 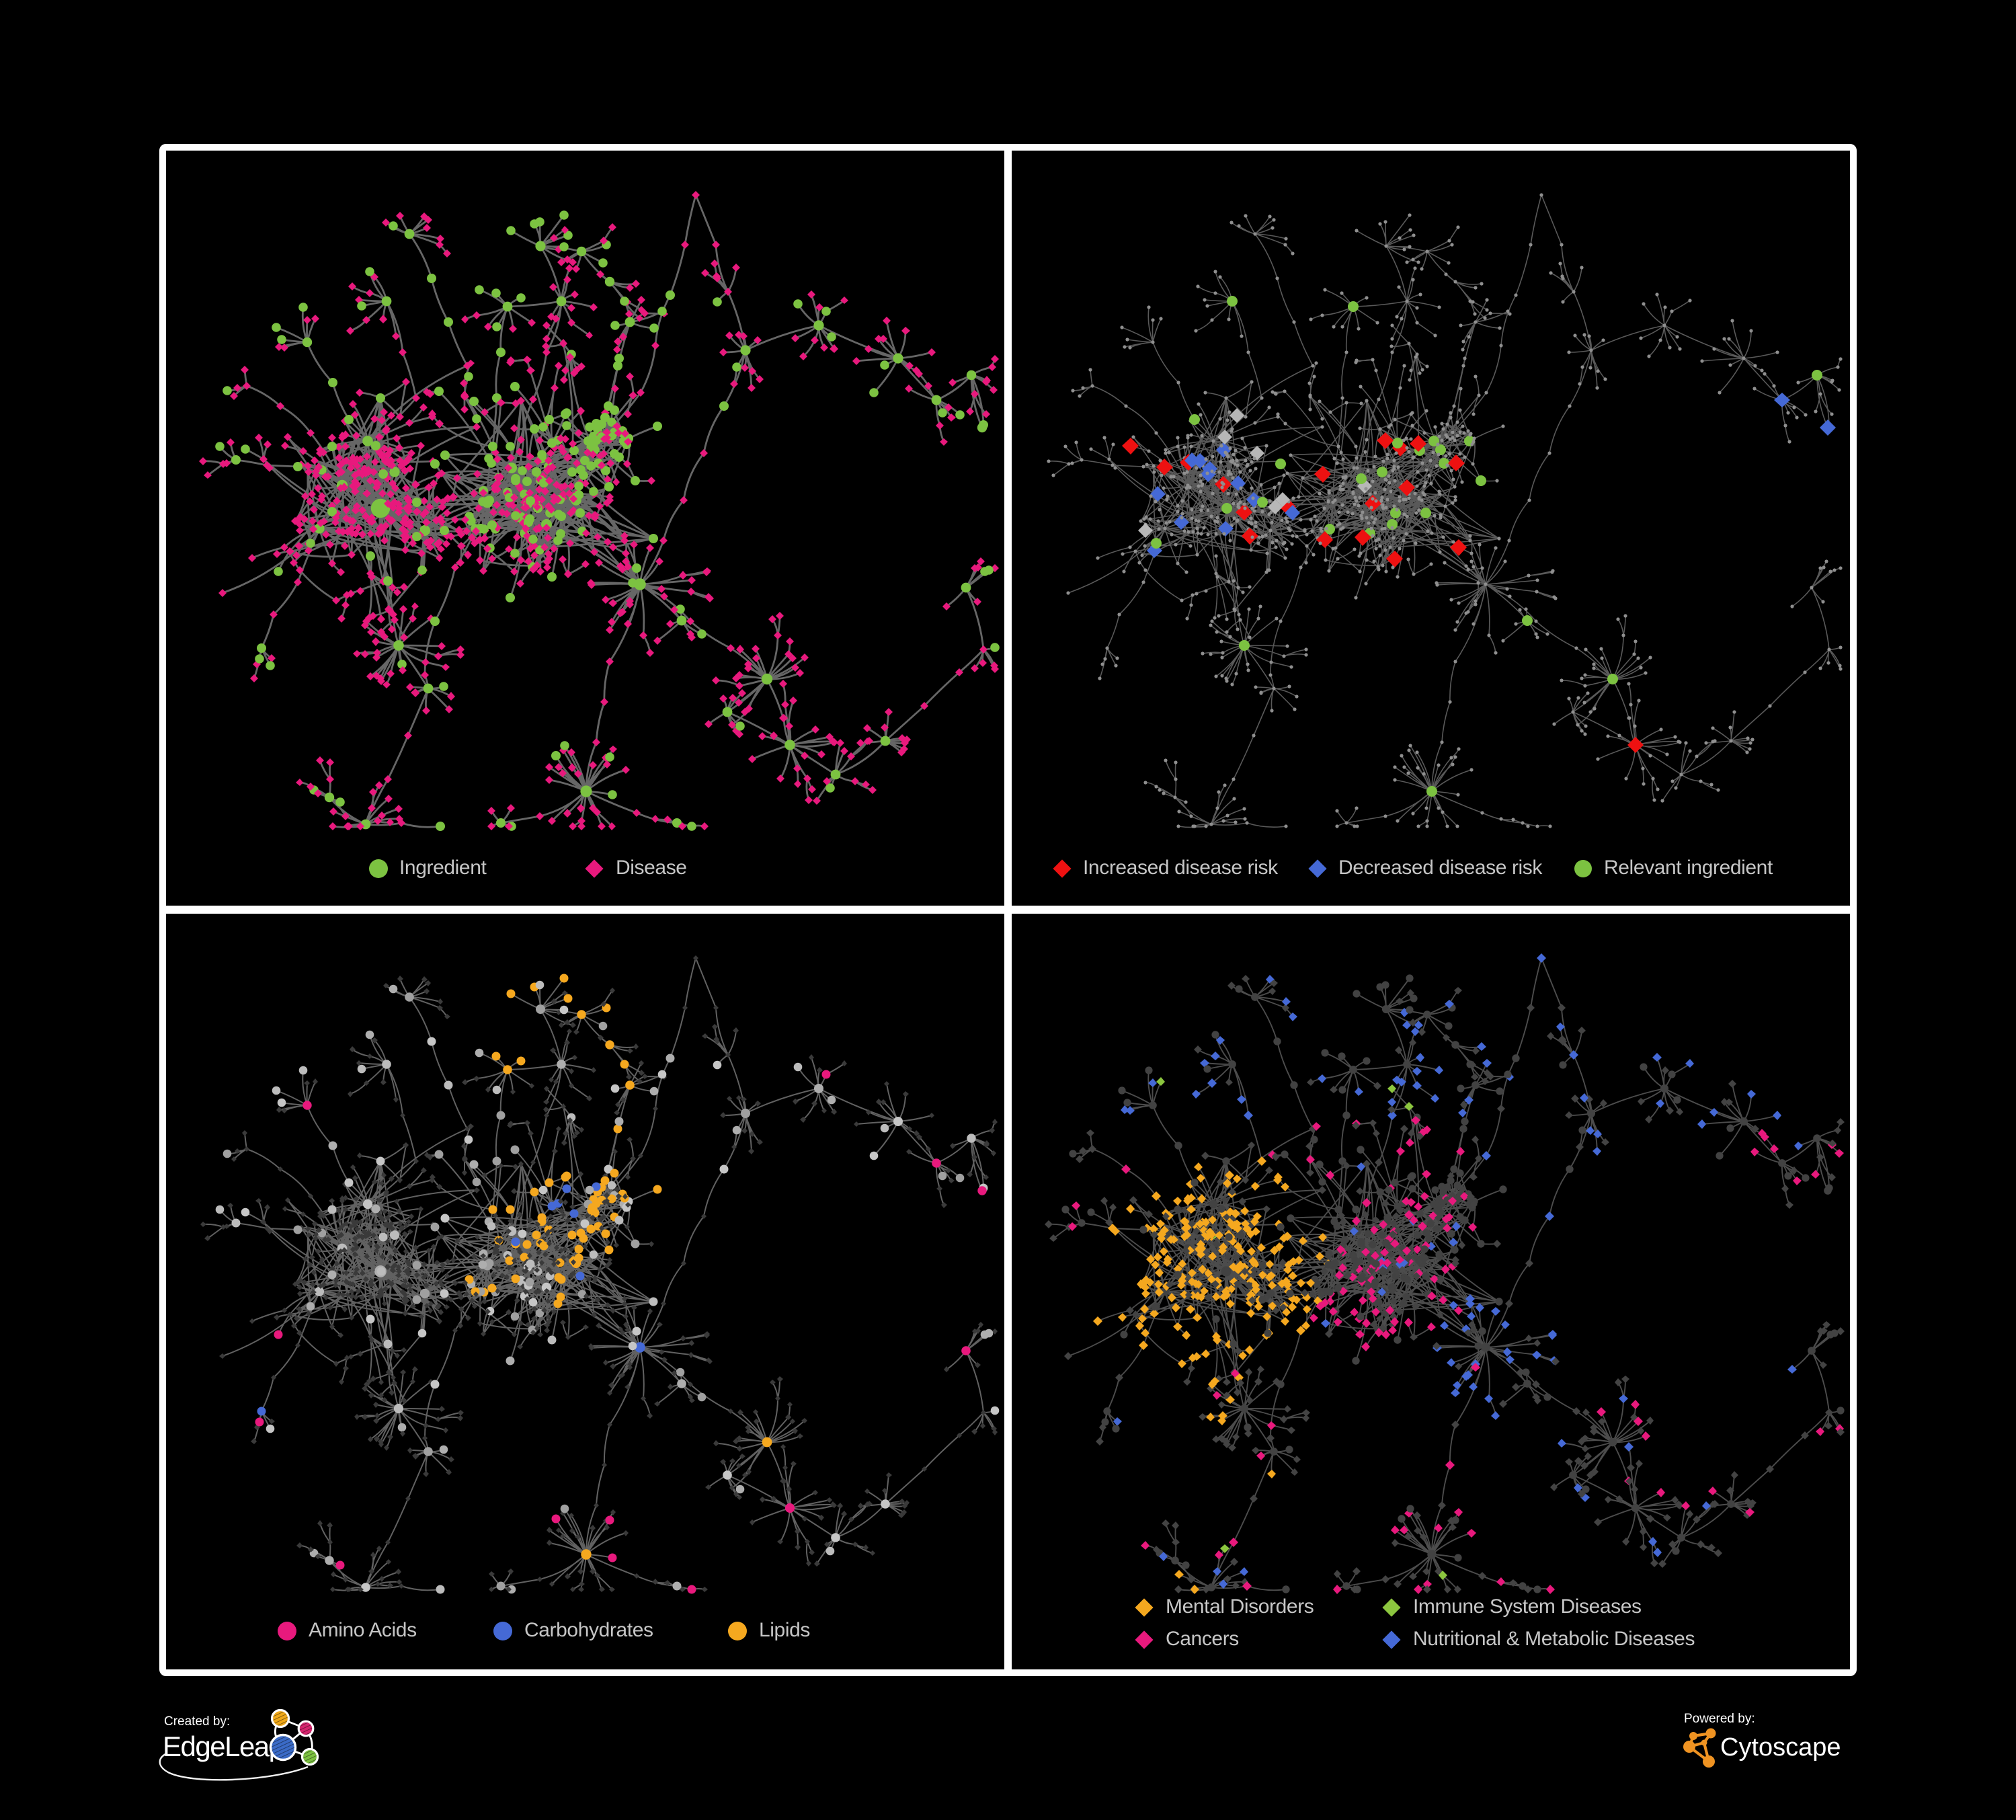 I want to click on svg-text: Cytoscape, so click(x=1780, y=1747).